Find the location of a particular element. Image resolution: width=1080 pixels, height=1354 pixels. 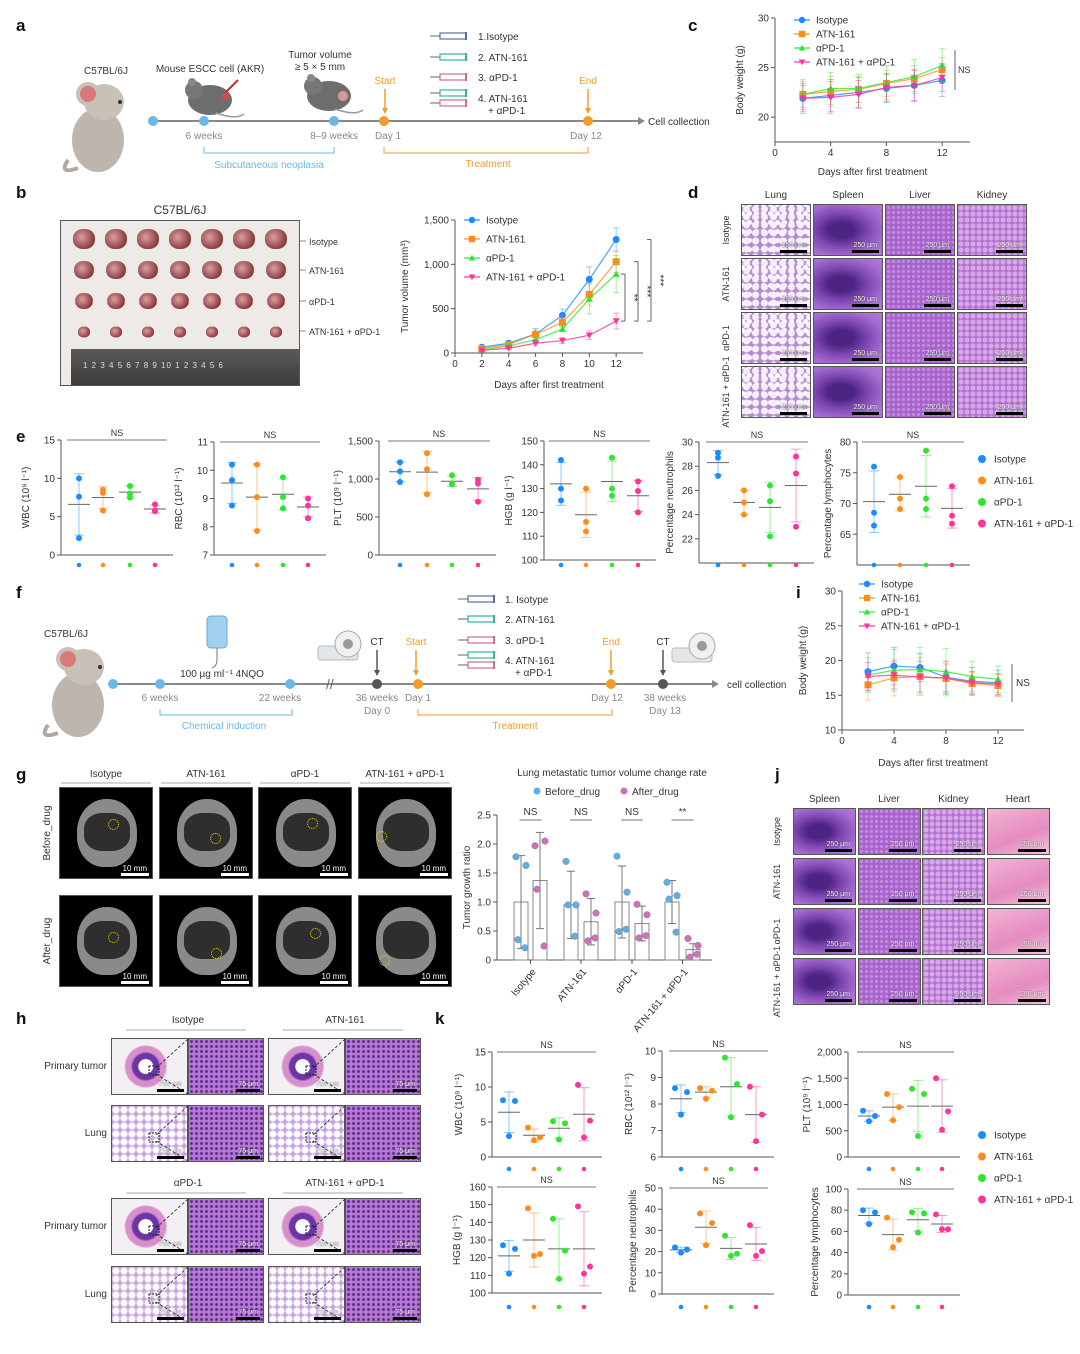

syringe-apd1-icon is located at coordinates (481, 640).